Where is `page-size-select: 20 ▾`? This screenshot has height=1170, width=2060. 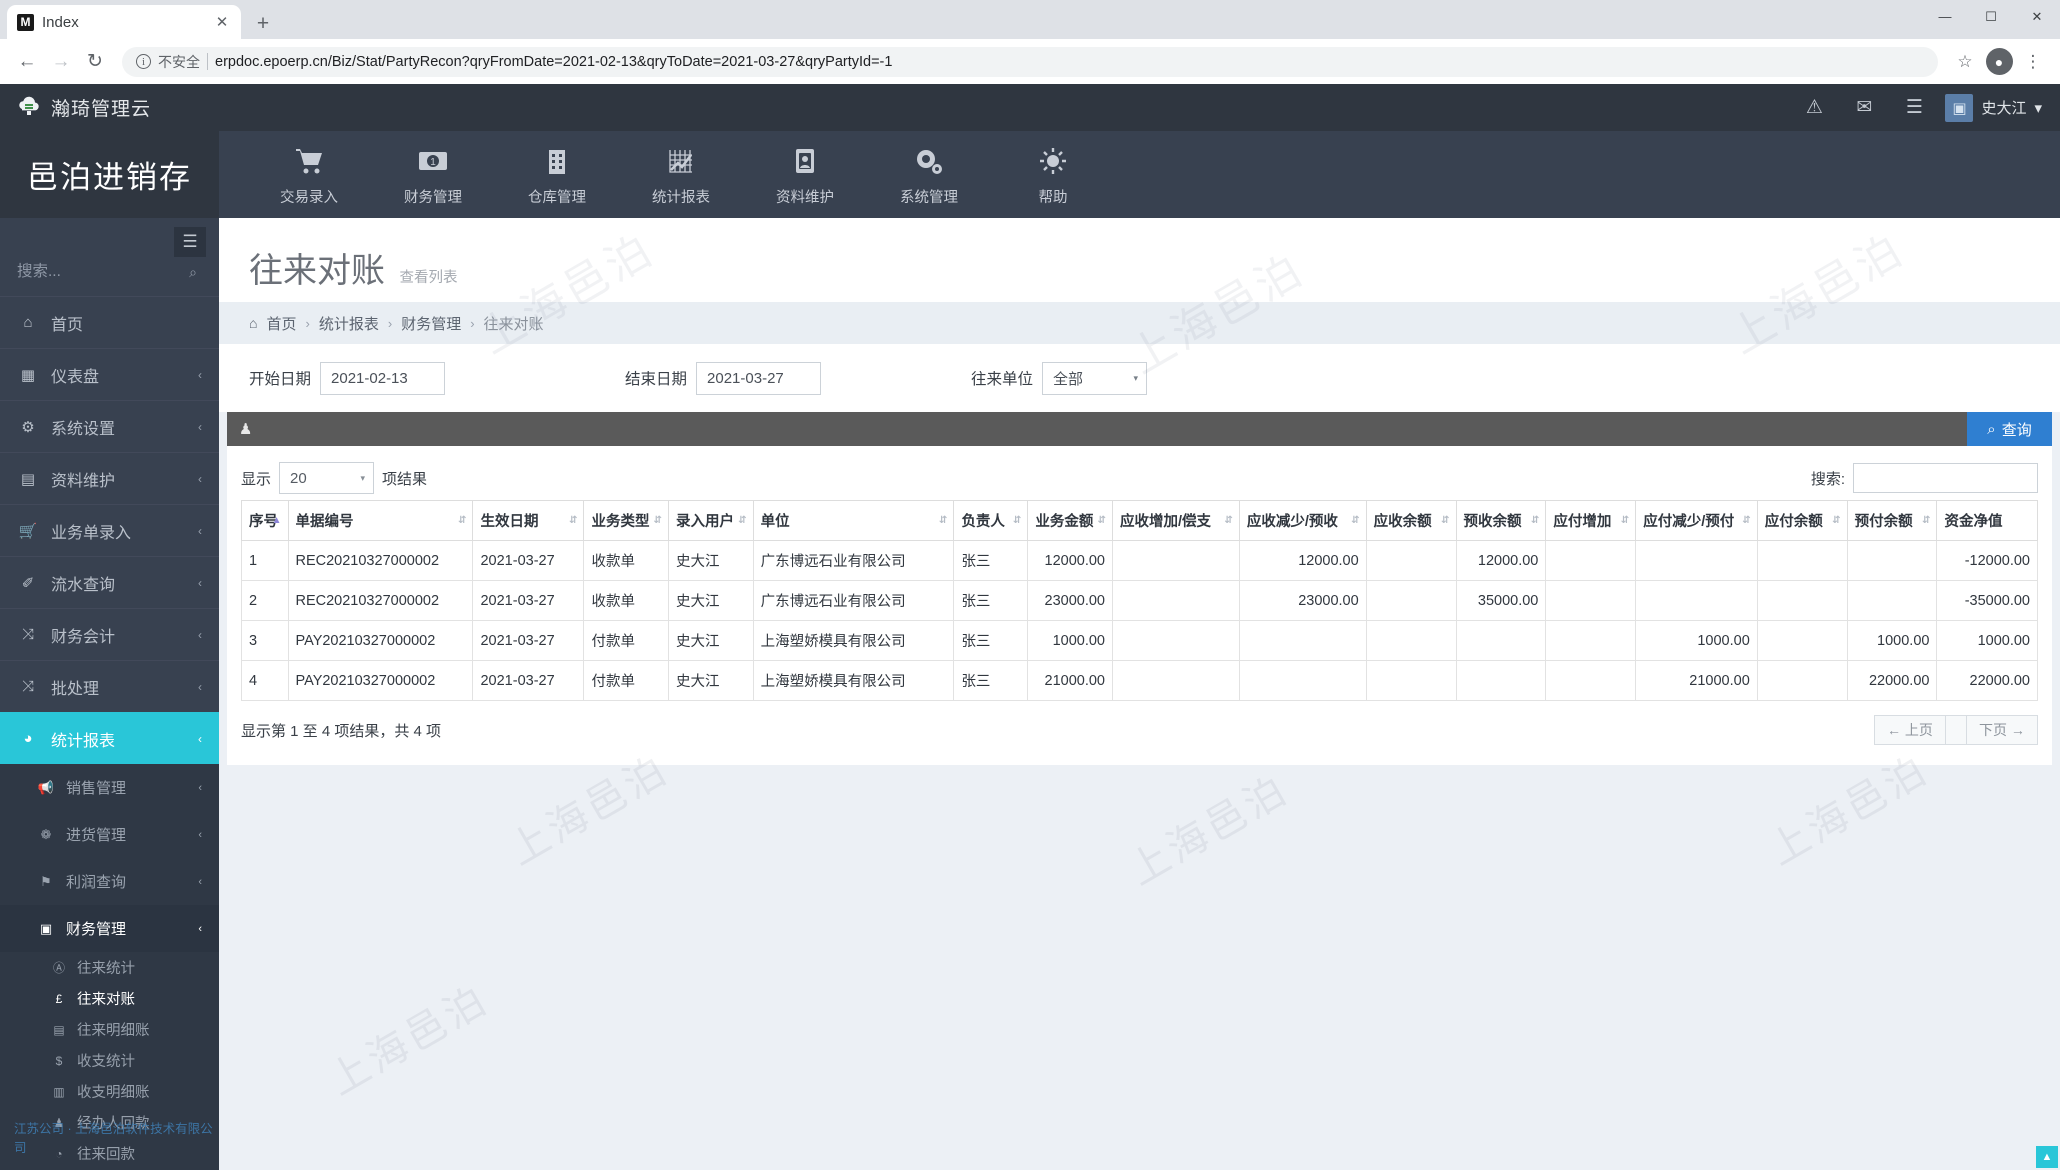 page-size-select: 20 ▾ is located at coordinates (327, 478).